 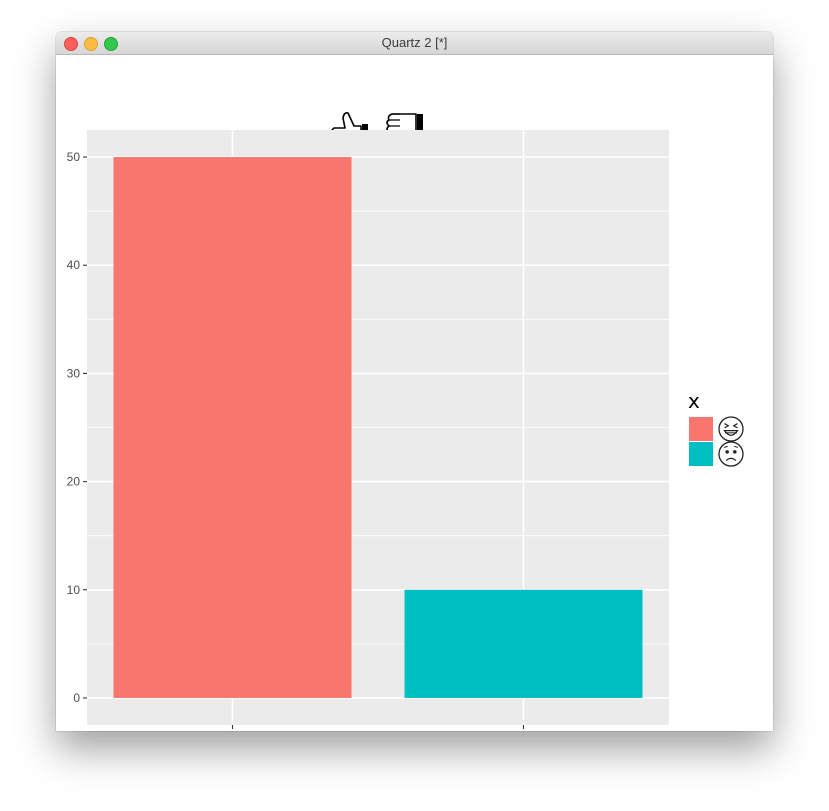 What do you see at coordinates (378, 727) in the screenshot?
I see `x-axis: 😆😟` at bounding box center [378, 727].